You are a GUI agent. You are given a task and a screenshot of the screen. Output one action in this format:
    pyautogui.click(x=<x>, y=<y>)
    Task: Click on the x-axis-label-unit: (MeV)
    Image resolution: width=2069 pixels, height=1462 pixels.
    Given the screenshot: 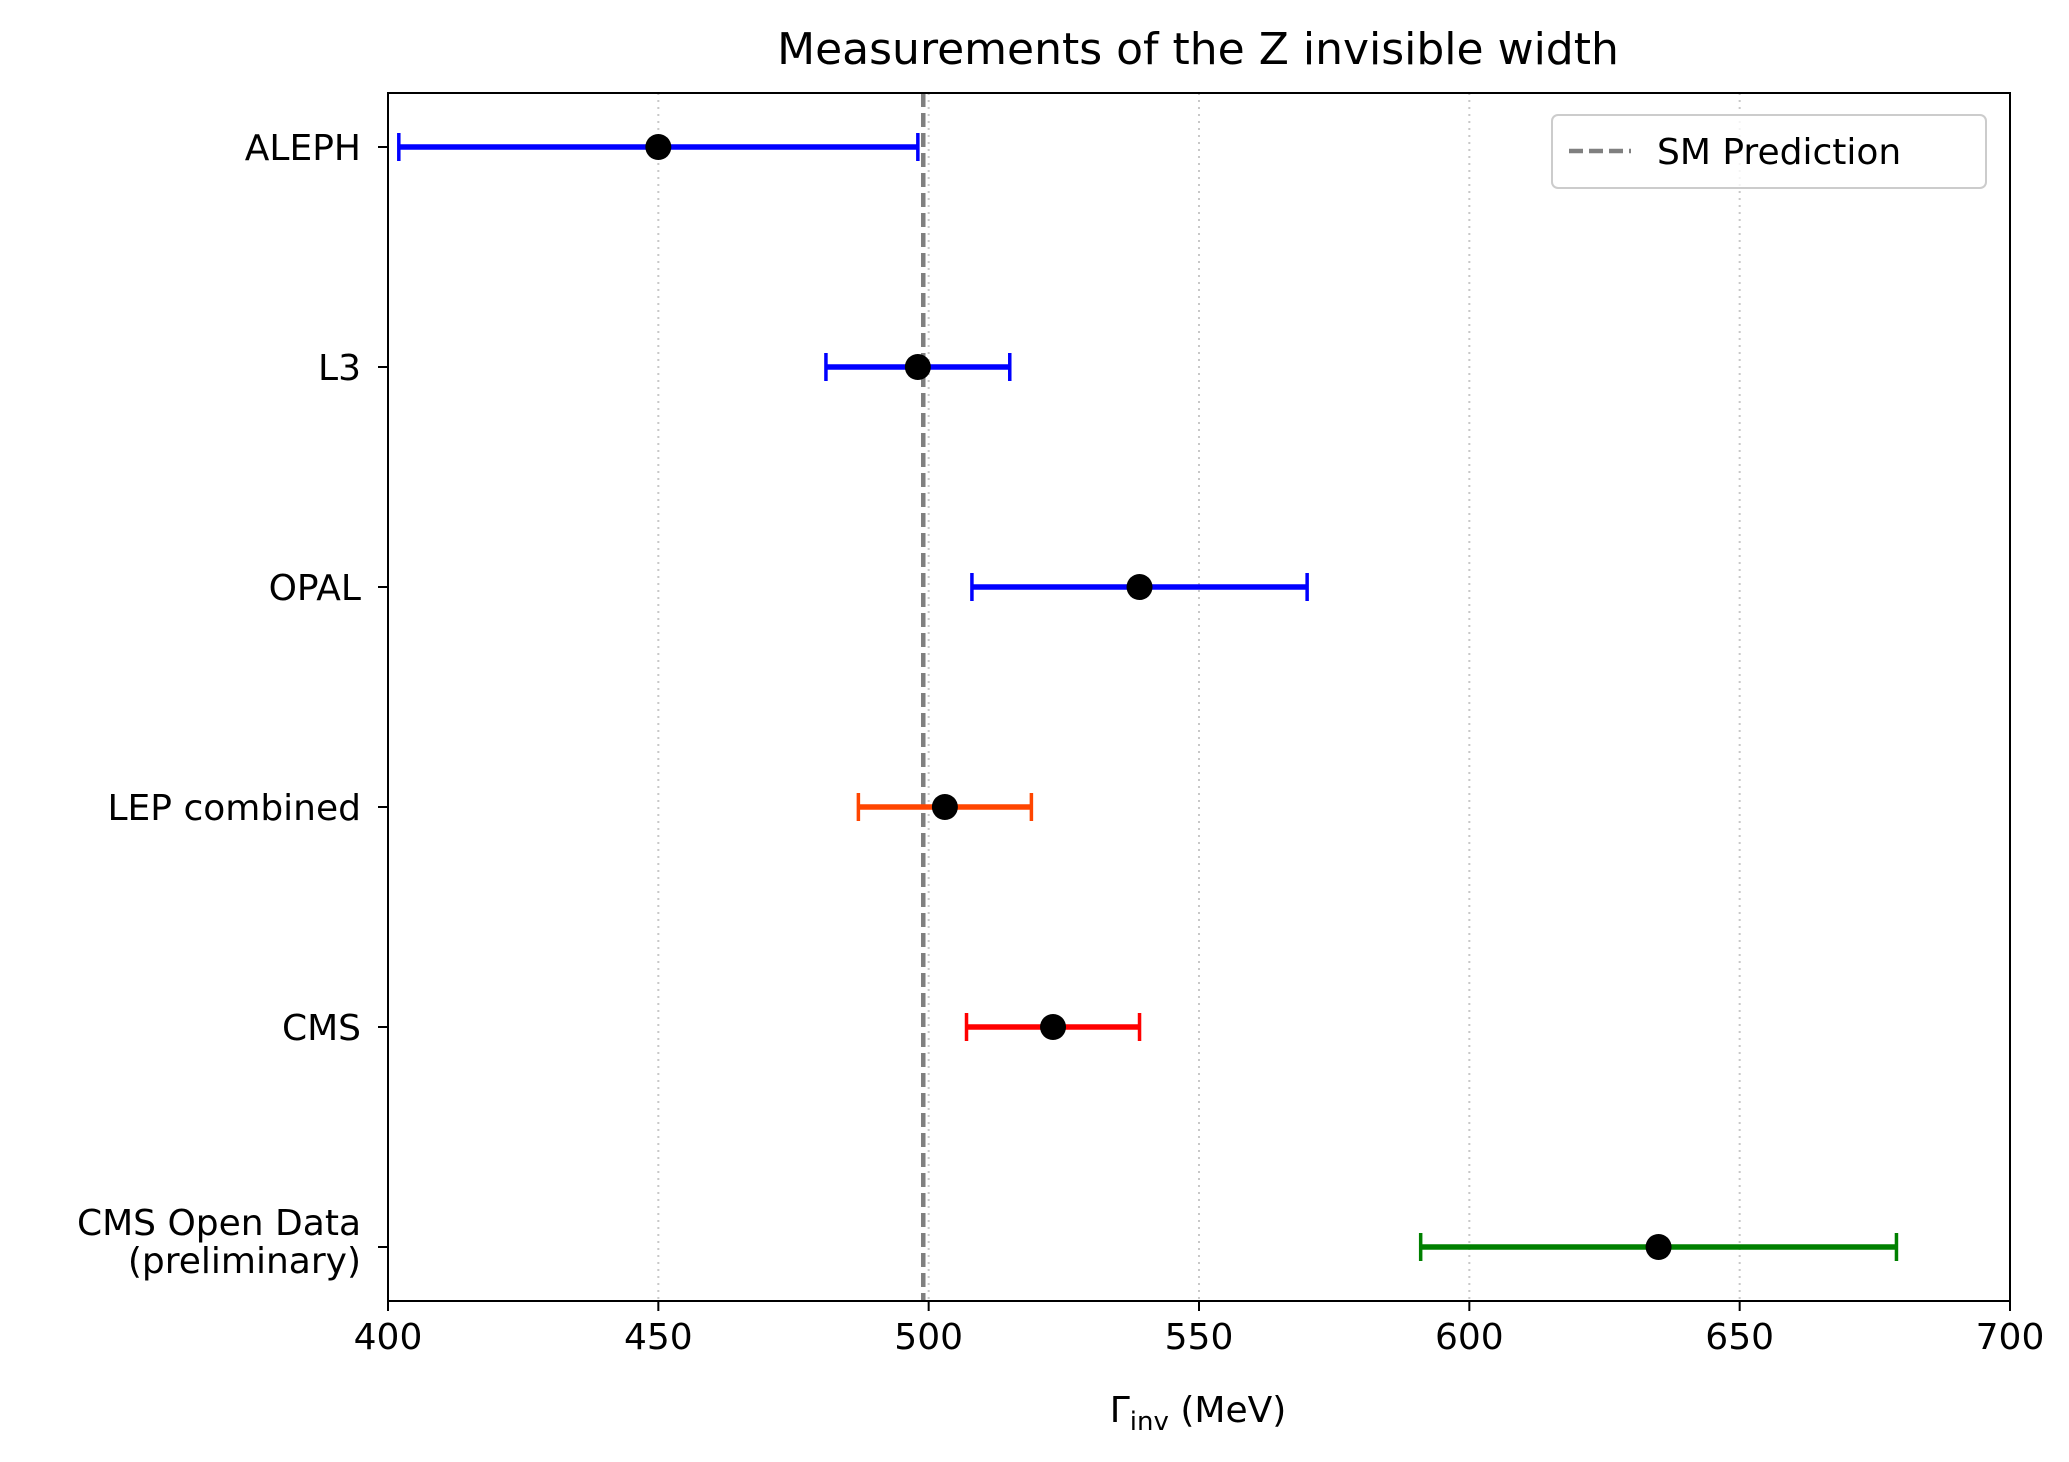 What is the action you would take?
    pyautogui.click(x=1227, y=1410)
    